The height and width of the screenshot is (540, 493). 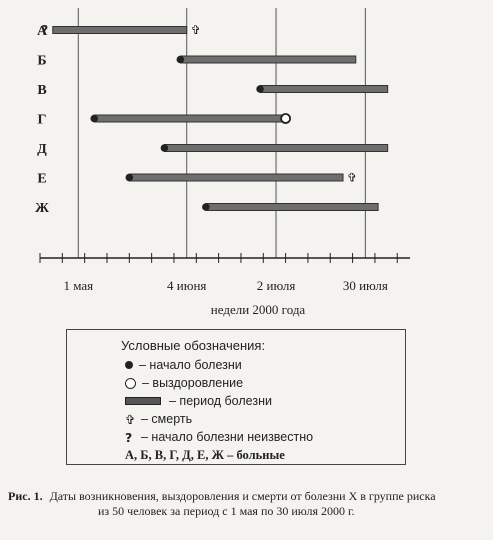 I want to click on legend-onset-label: – начало болезни, so click(x=190, y=365).